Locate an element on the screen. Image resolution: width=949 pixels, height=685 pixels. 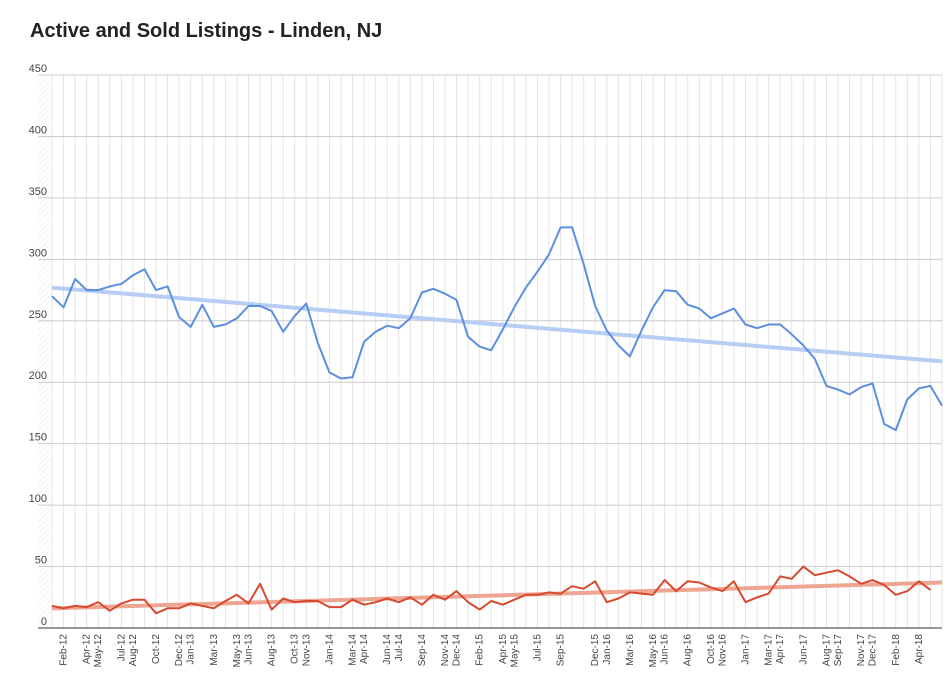
series-line is located at coordinates (491, 590).